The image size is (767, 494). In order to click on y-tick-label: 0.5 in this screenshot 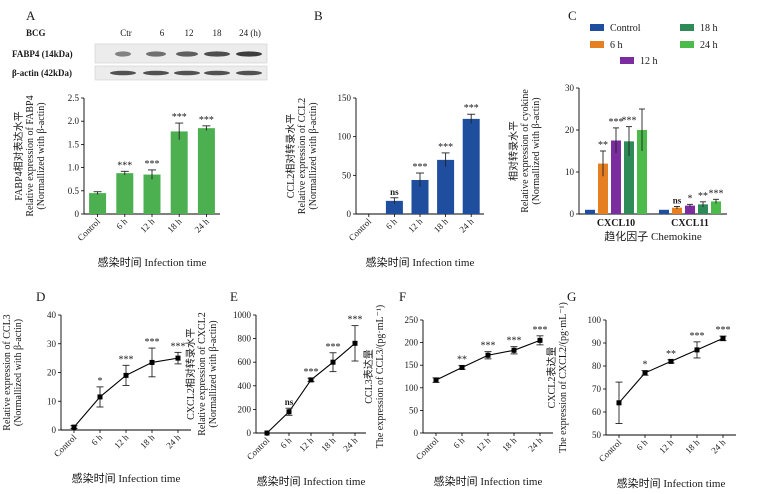, I will do `click(74, 191)`.